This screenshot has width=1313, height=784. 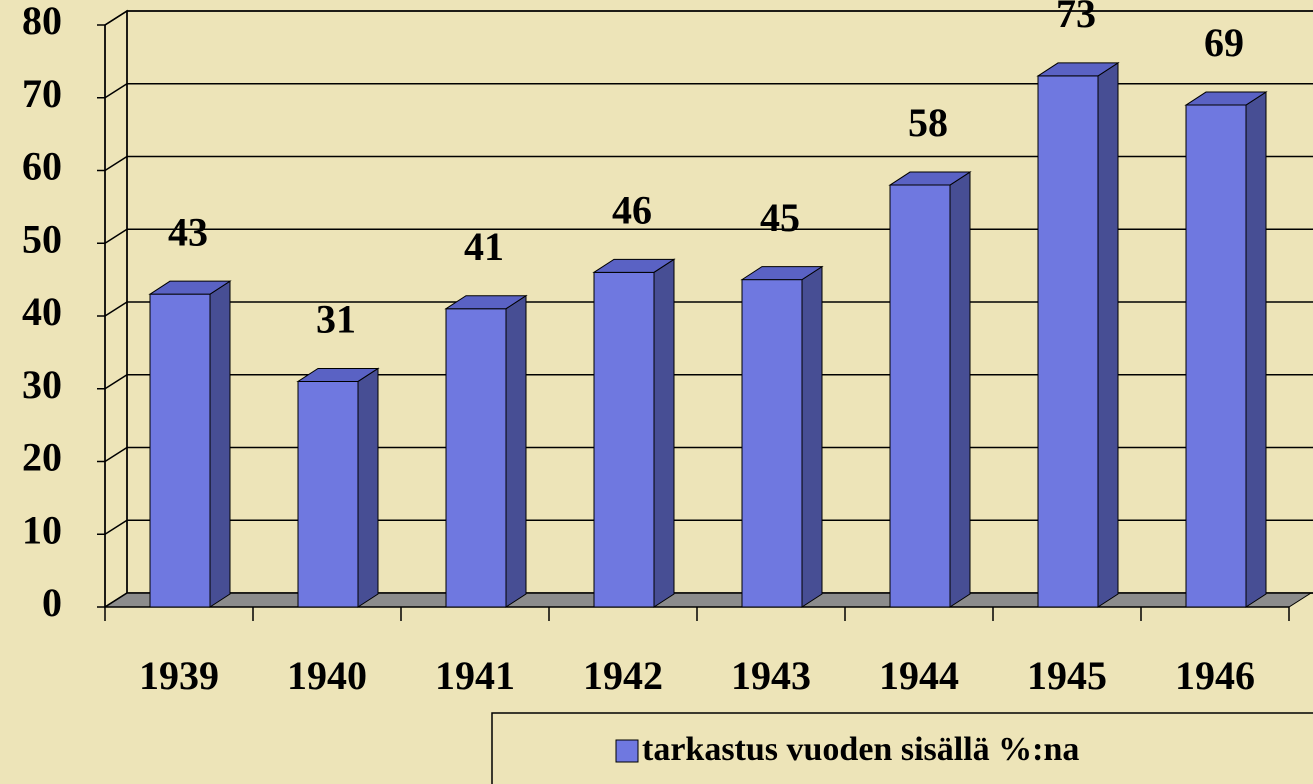 I want to click on x-tick-label: 1939, so click(x=179, y=675).